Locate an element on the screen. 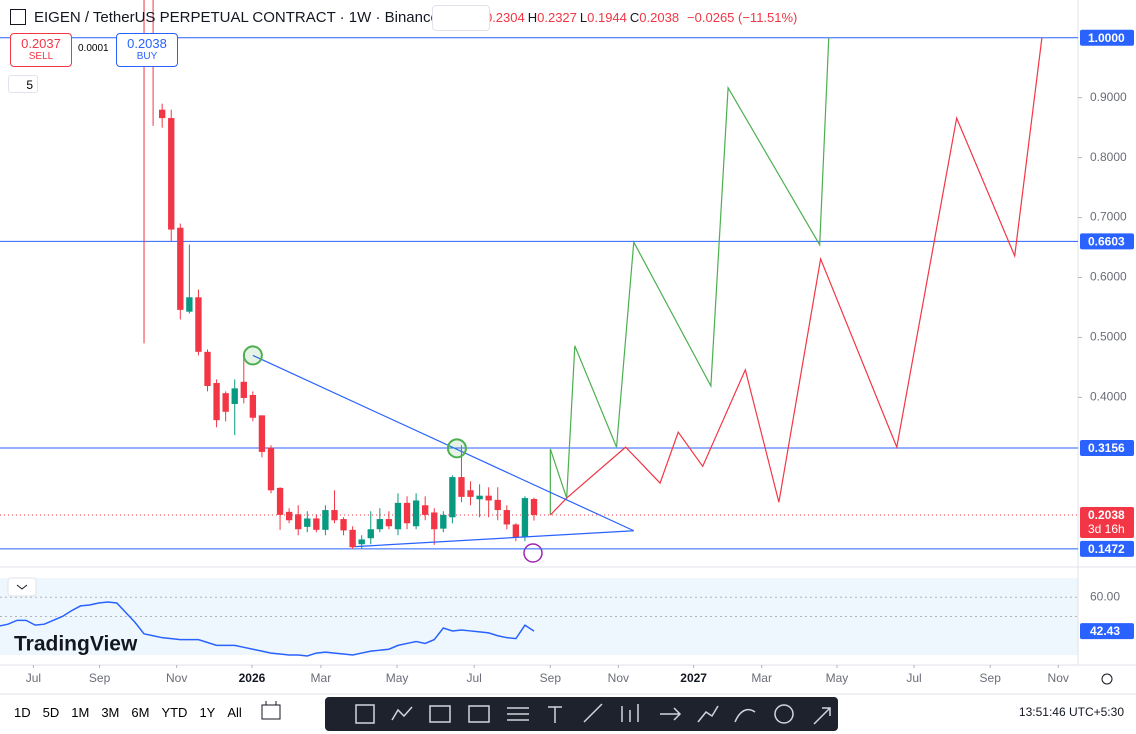  y-tick-label: 0.7000 is located at coordinates (1108, 217).